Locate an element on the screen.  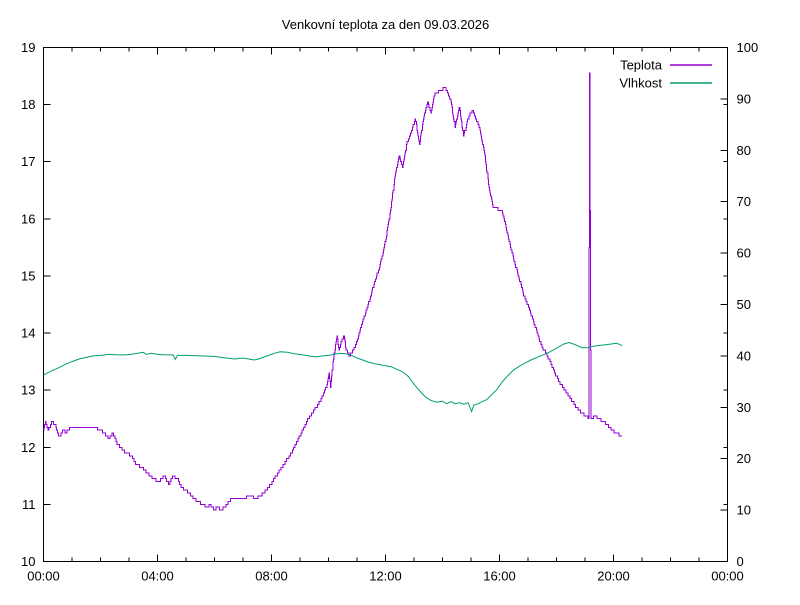
y-right-tick-label: 60 is located at coordinates (744, 253).